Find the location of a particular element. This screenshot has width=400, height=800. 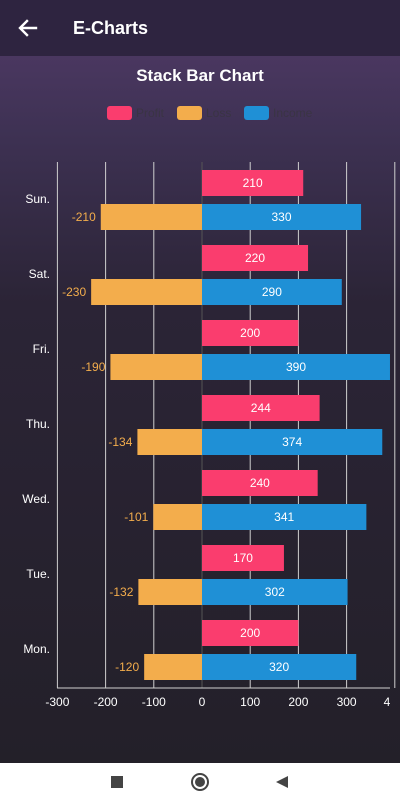

legend-swatch-profit is located at coordinates (119, 113).